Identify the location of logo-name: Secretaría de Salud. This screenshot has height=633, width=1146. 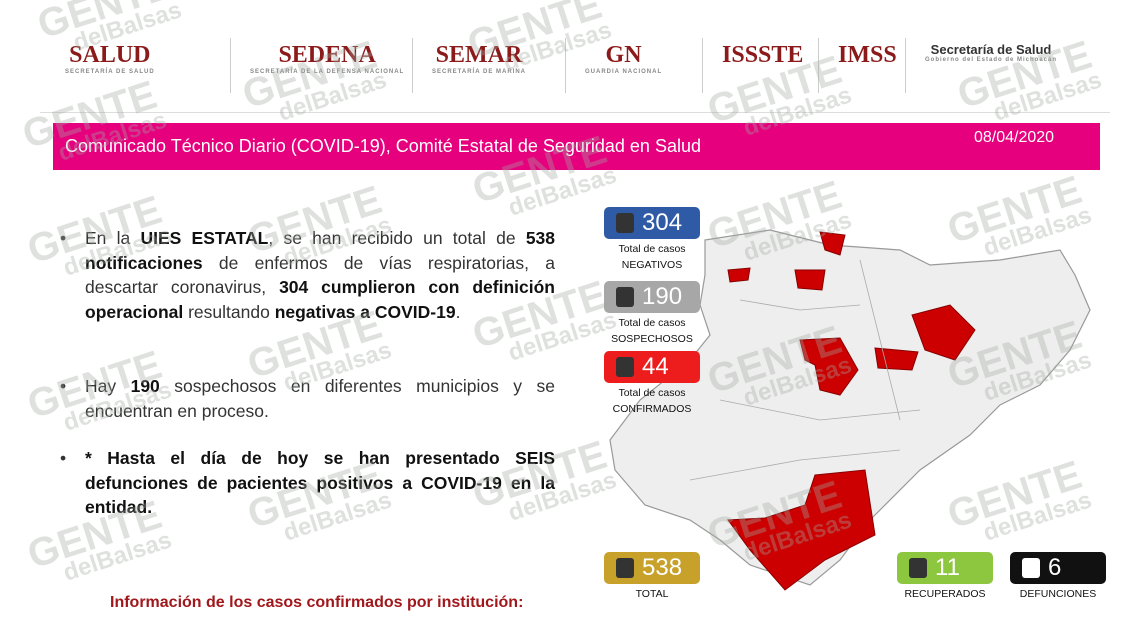
(991, 49).